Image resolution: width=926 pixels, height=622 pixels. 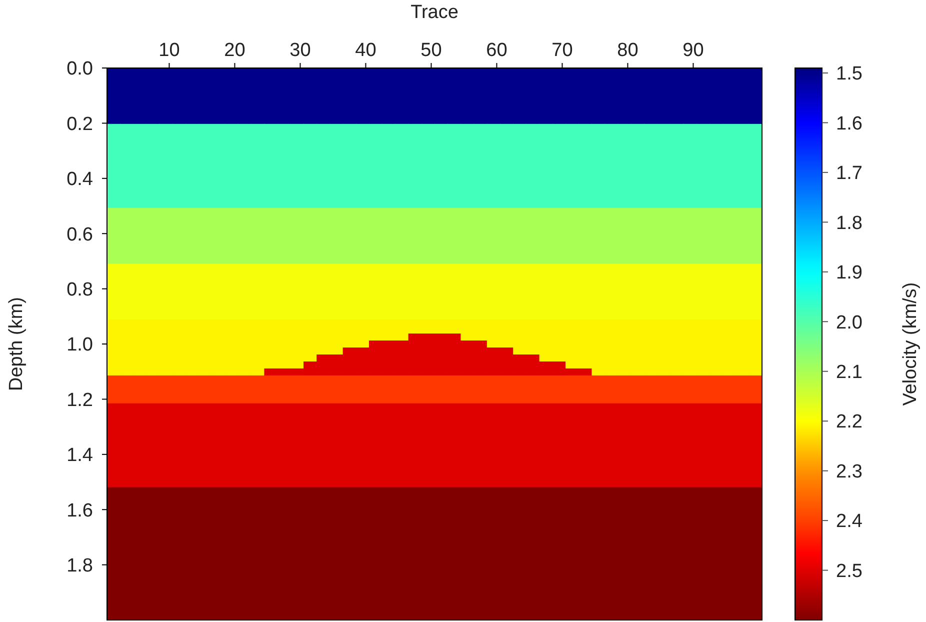 What do you see at coordinates (849, 74) in the screenshot?
I see `color-bar-label: 1.5` at bounding box center [849, 74].